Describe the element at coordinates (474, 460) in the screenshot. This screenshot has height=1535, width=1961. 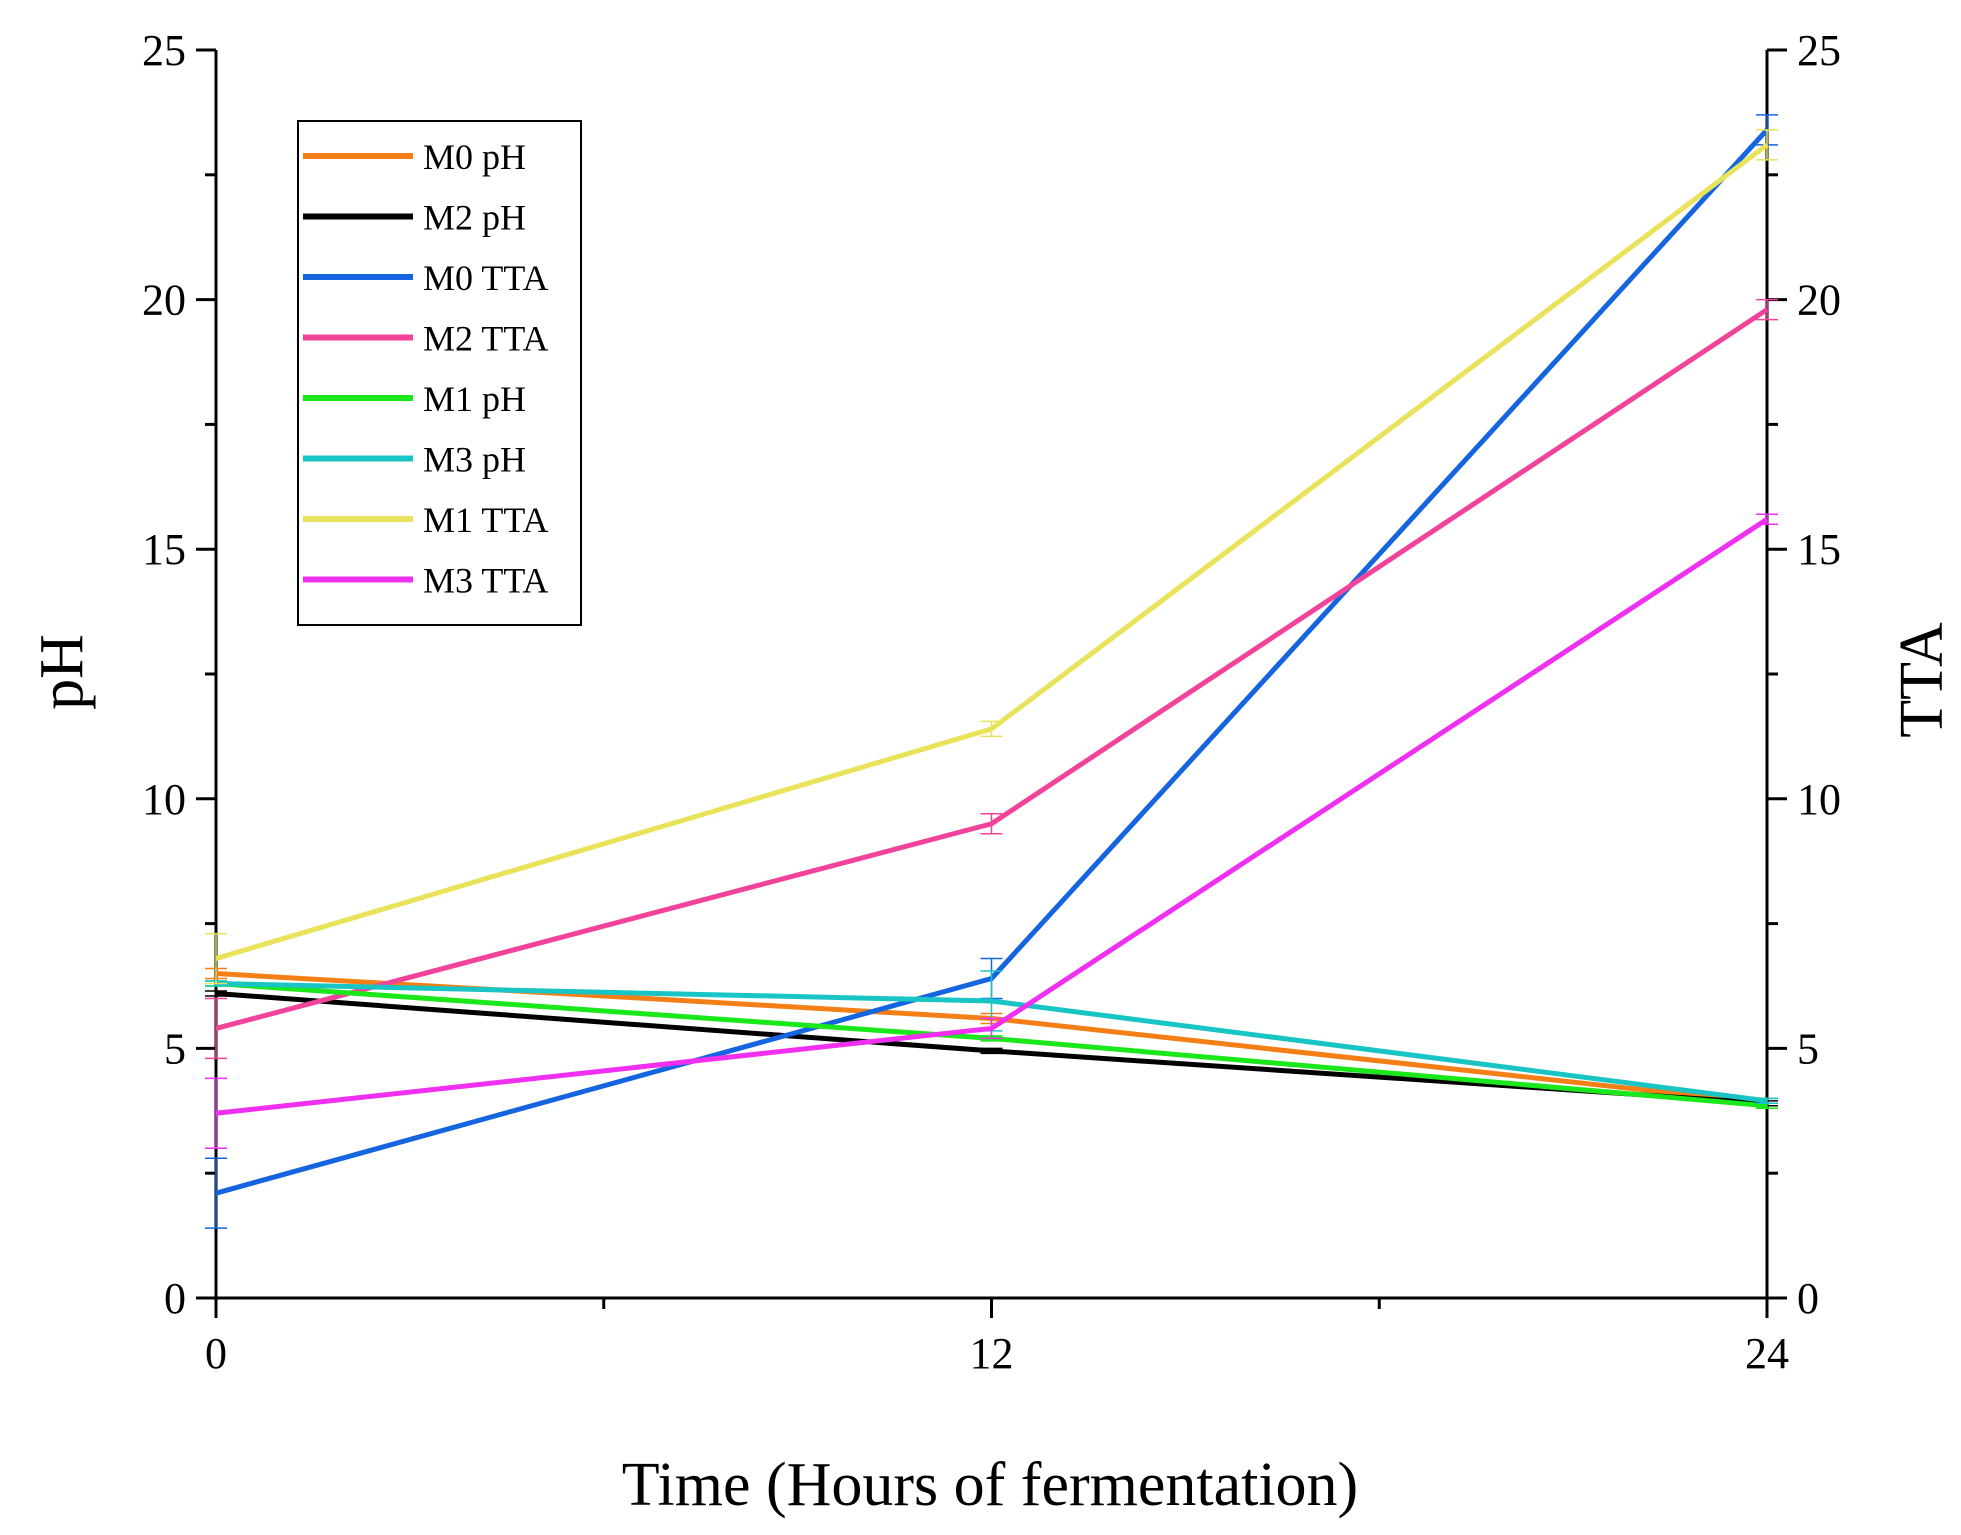
I see `legend-label: M3 pH` at that location.